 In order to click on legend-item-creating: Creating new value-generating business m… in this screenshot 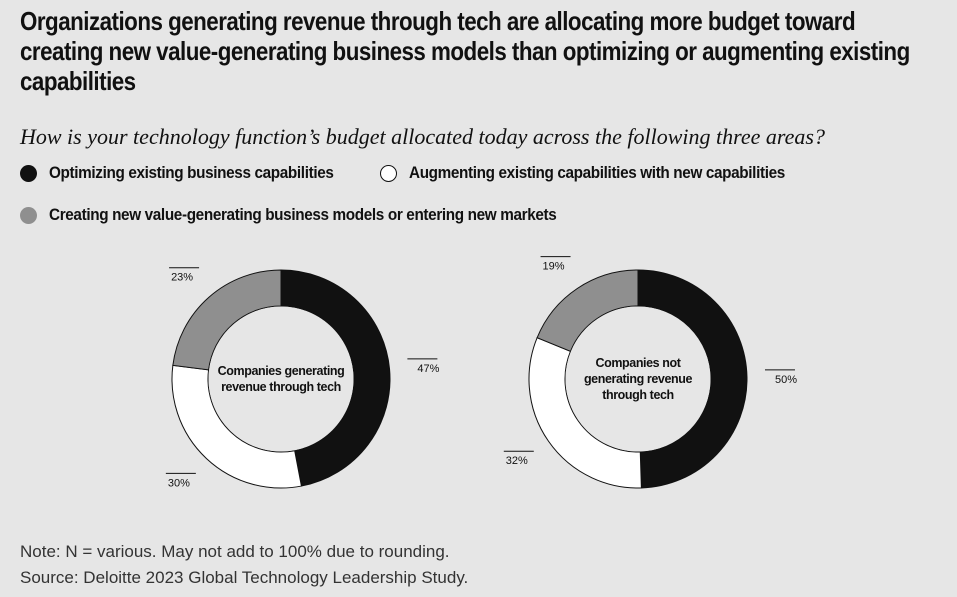, I will do `click(316, 215)`.